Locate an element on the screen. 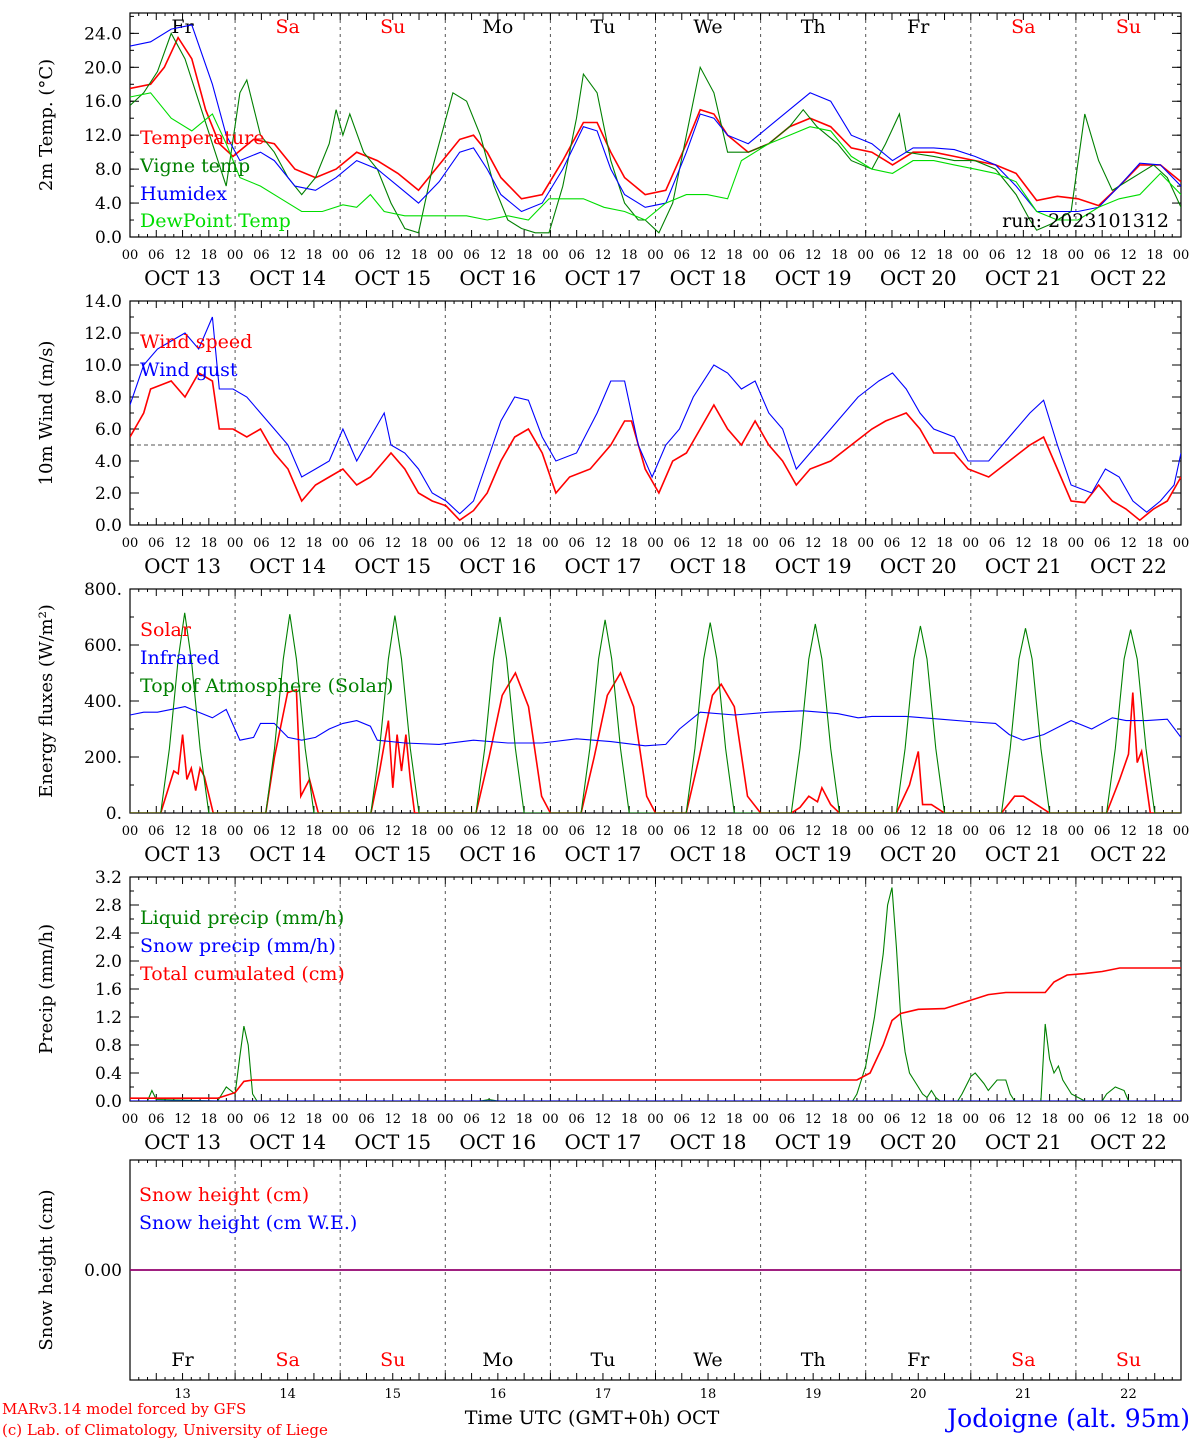 Image resolution: width=1194 pixels, height=1440 pixels. y-axis-label: Precip (mm/h) is located at coordinates (46, 989).